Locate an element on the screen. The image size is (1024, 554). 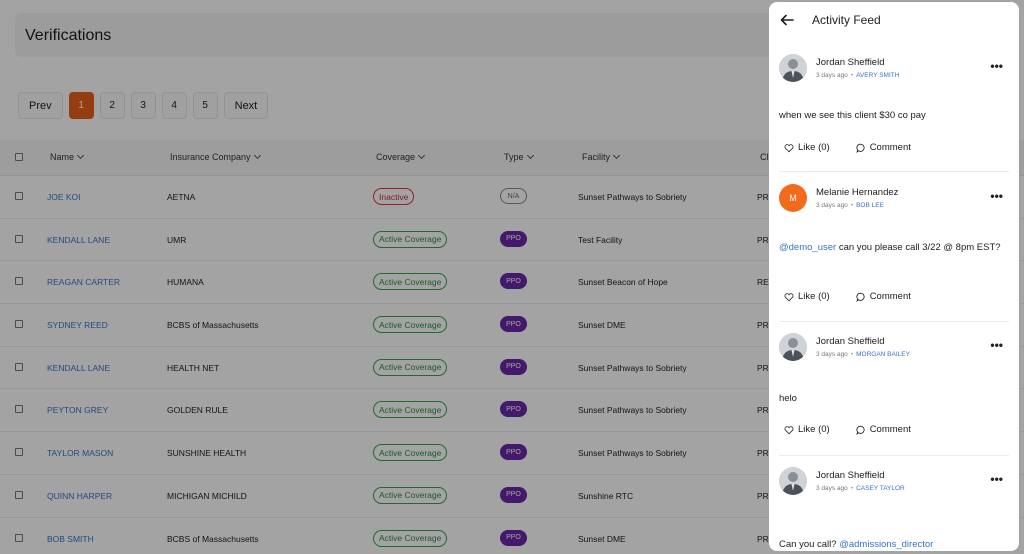
patient-name-link: JOE KOI is located at coordinates (64, 197).